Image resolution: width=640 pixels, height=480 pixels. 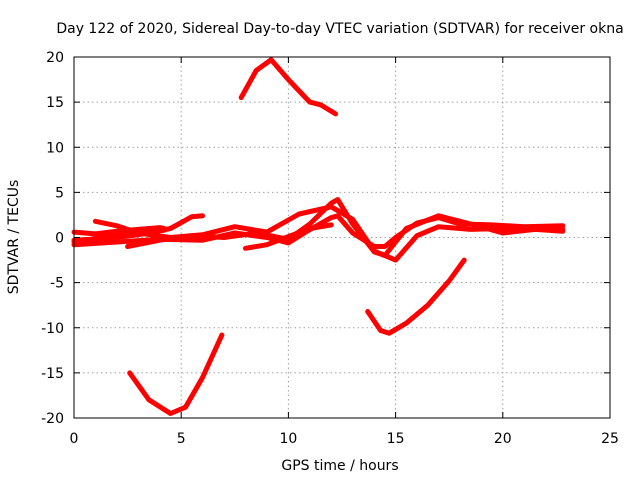 I want to click on y-tick-label: 0, so click(x=59, y=239).